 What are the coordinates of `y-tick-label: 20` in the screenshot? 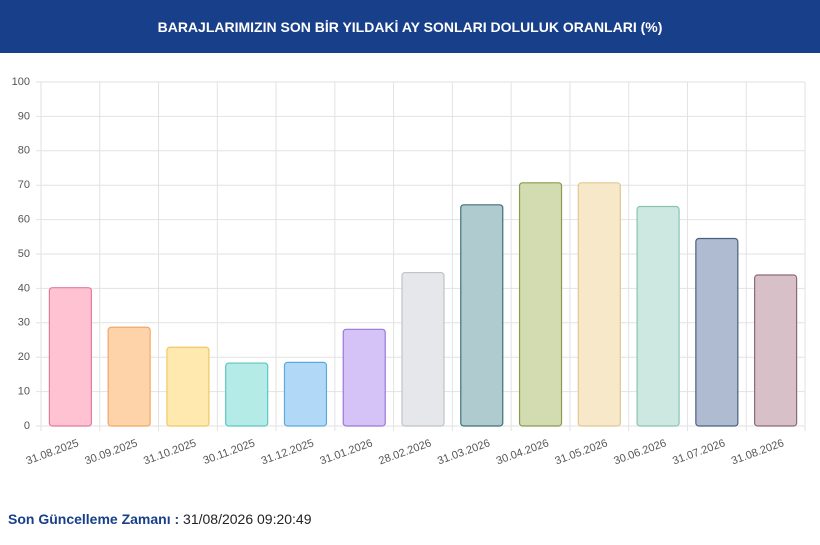 It's located at (24, 357).